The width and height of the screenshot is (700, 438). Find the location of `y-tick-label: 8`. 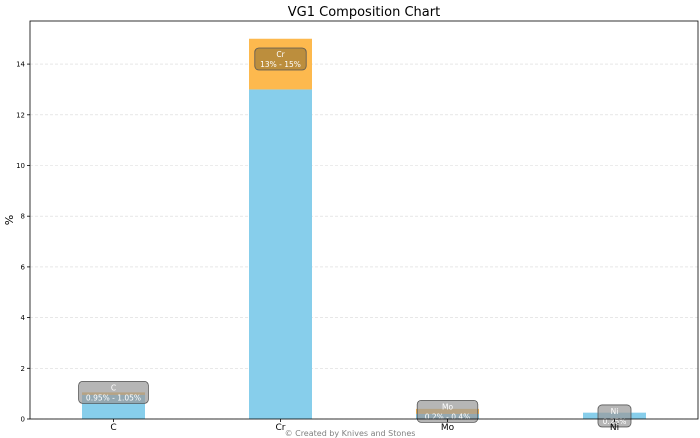

y-tick-label: 8 is located at coordinates (23, 217).